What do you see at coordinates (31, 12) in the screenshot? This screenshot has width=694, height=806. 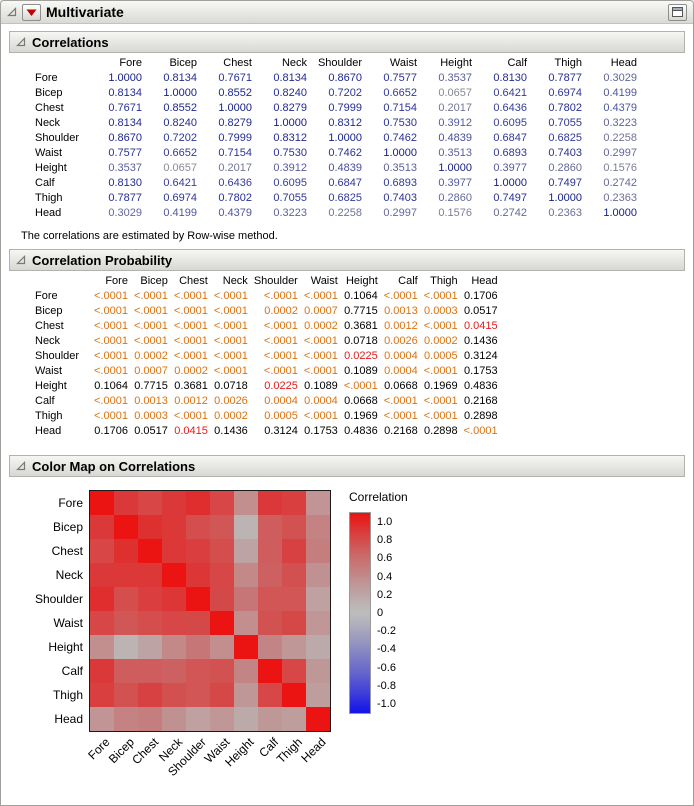 I see `red-triangle-menu-button` at bounding box center [31, 12].